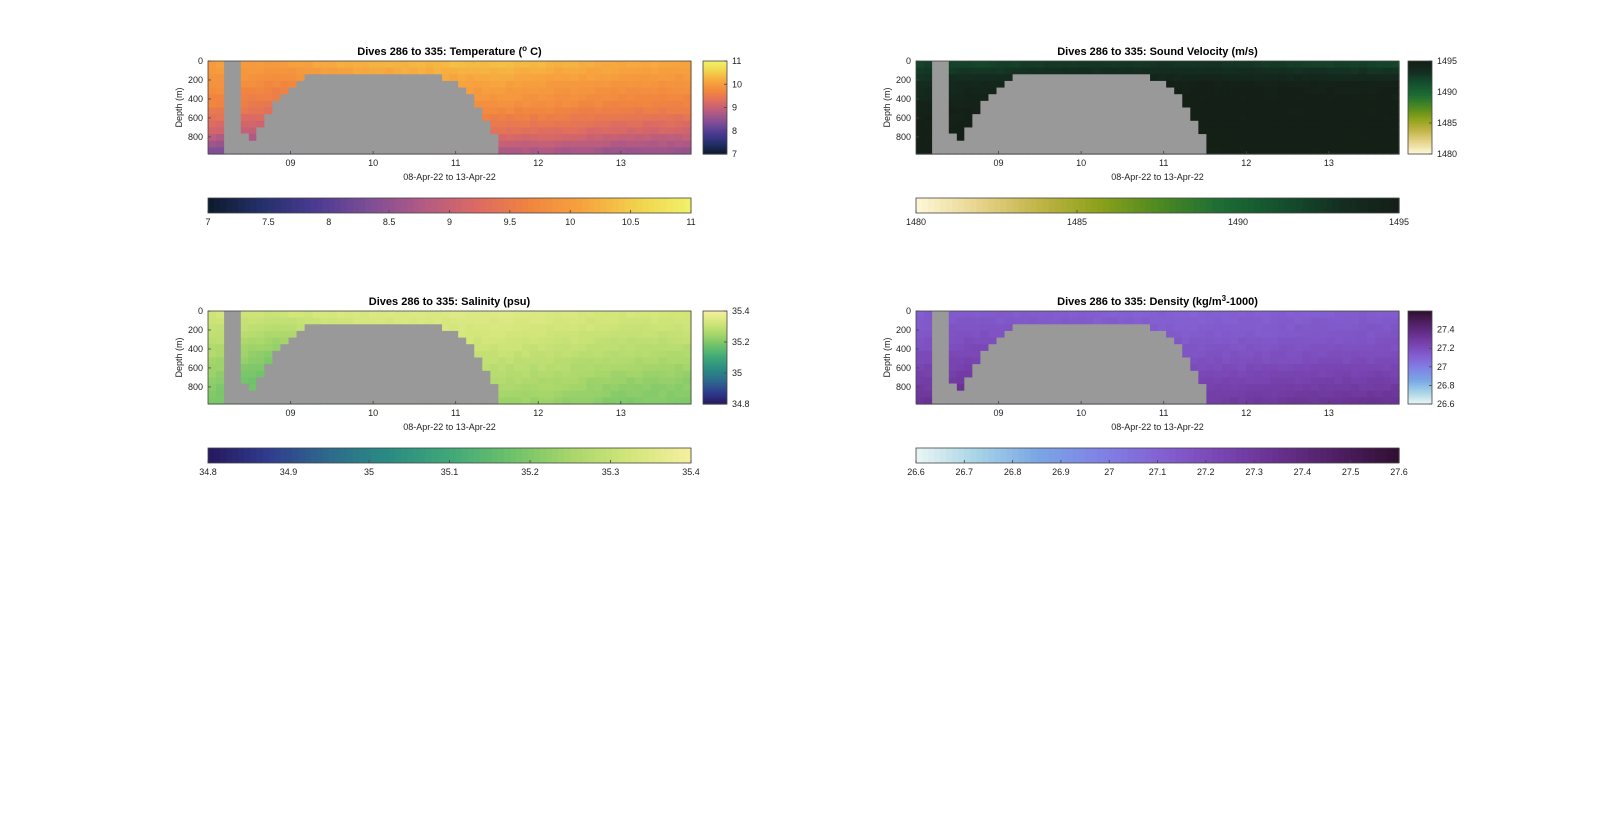  I want to click on colorbar-tick-label: 1480, so click(1447, 154).